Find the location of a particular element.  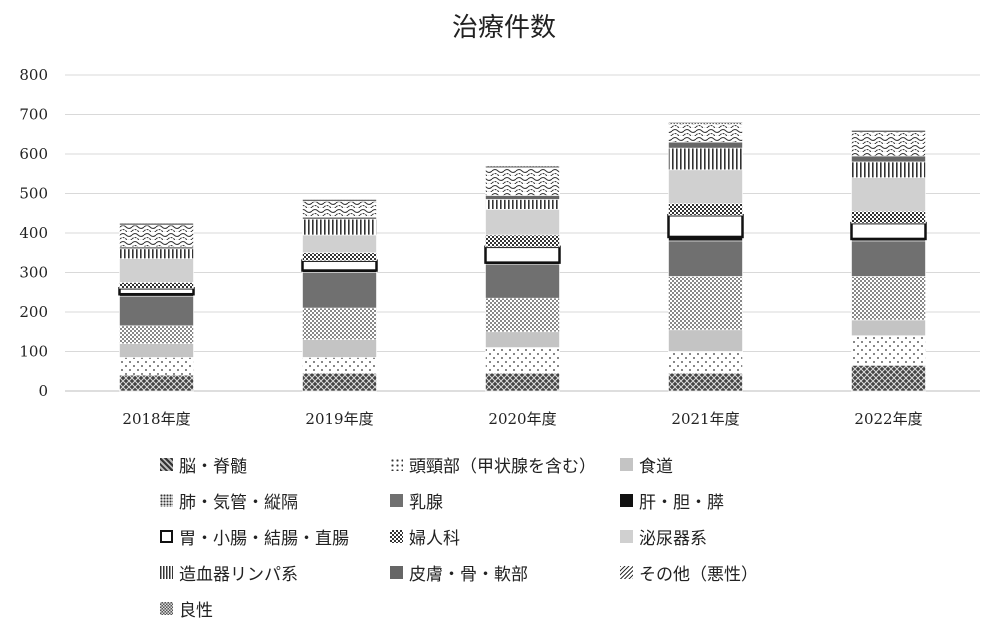

y-tick-label: 300 is located at coordinates (33, 273).